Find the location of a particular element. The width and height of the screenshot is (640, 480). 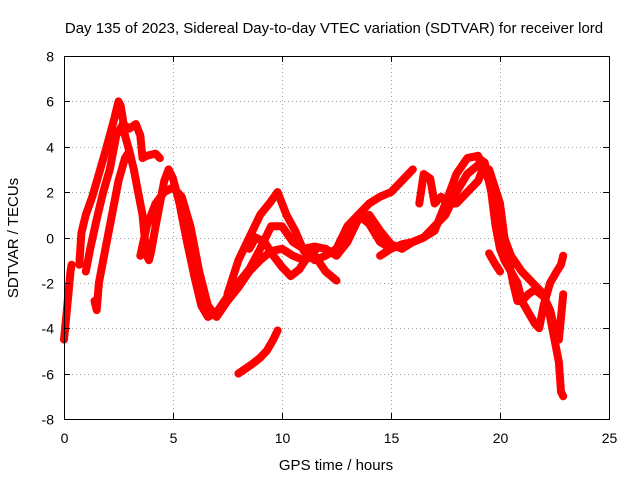

y-tick-label: 2 is located at coordinates (50, 193).